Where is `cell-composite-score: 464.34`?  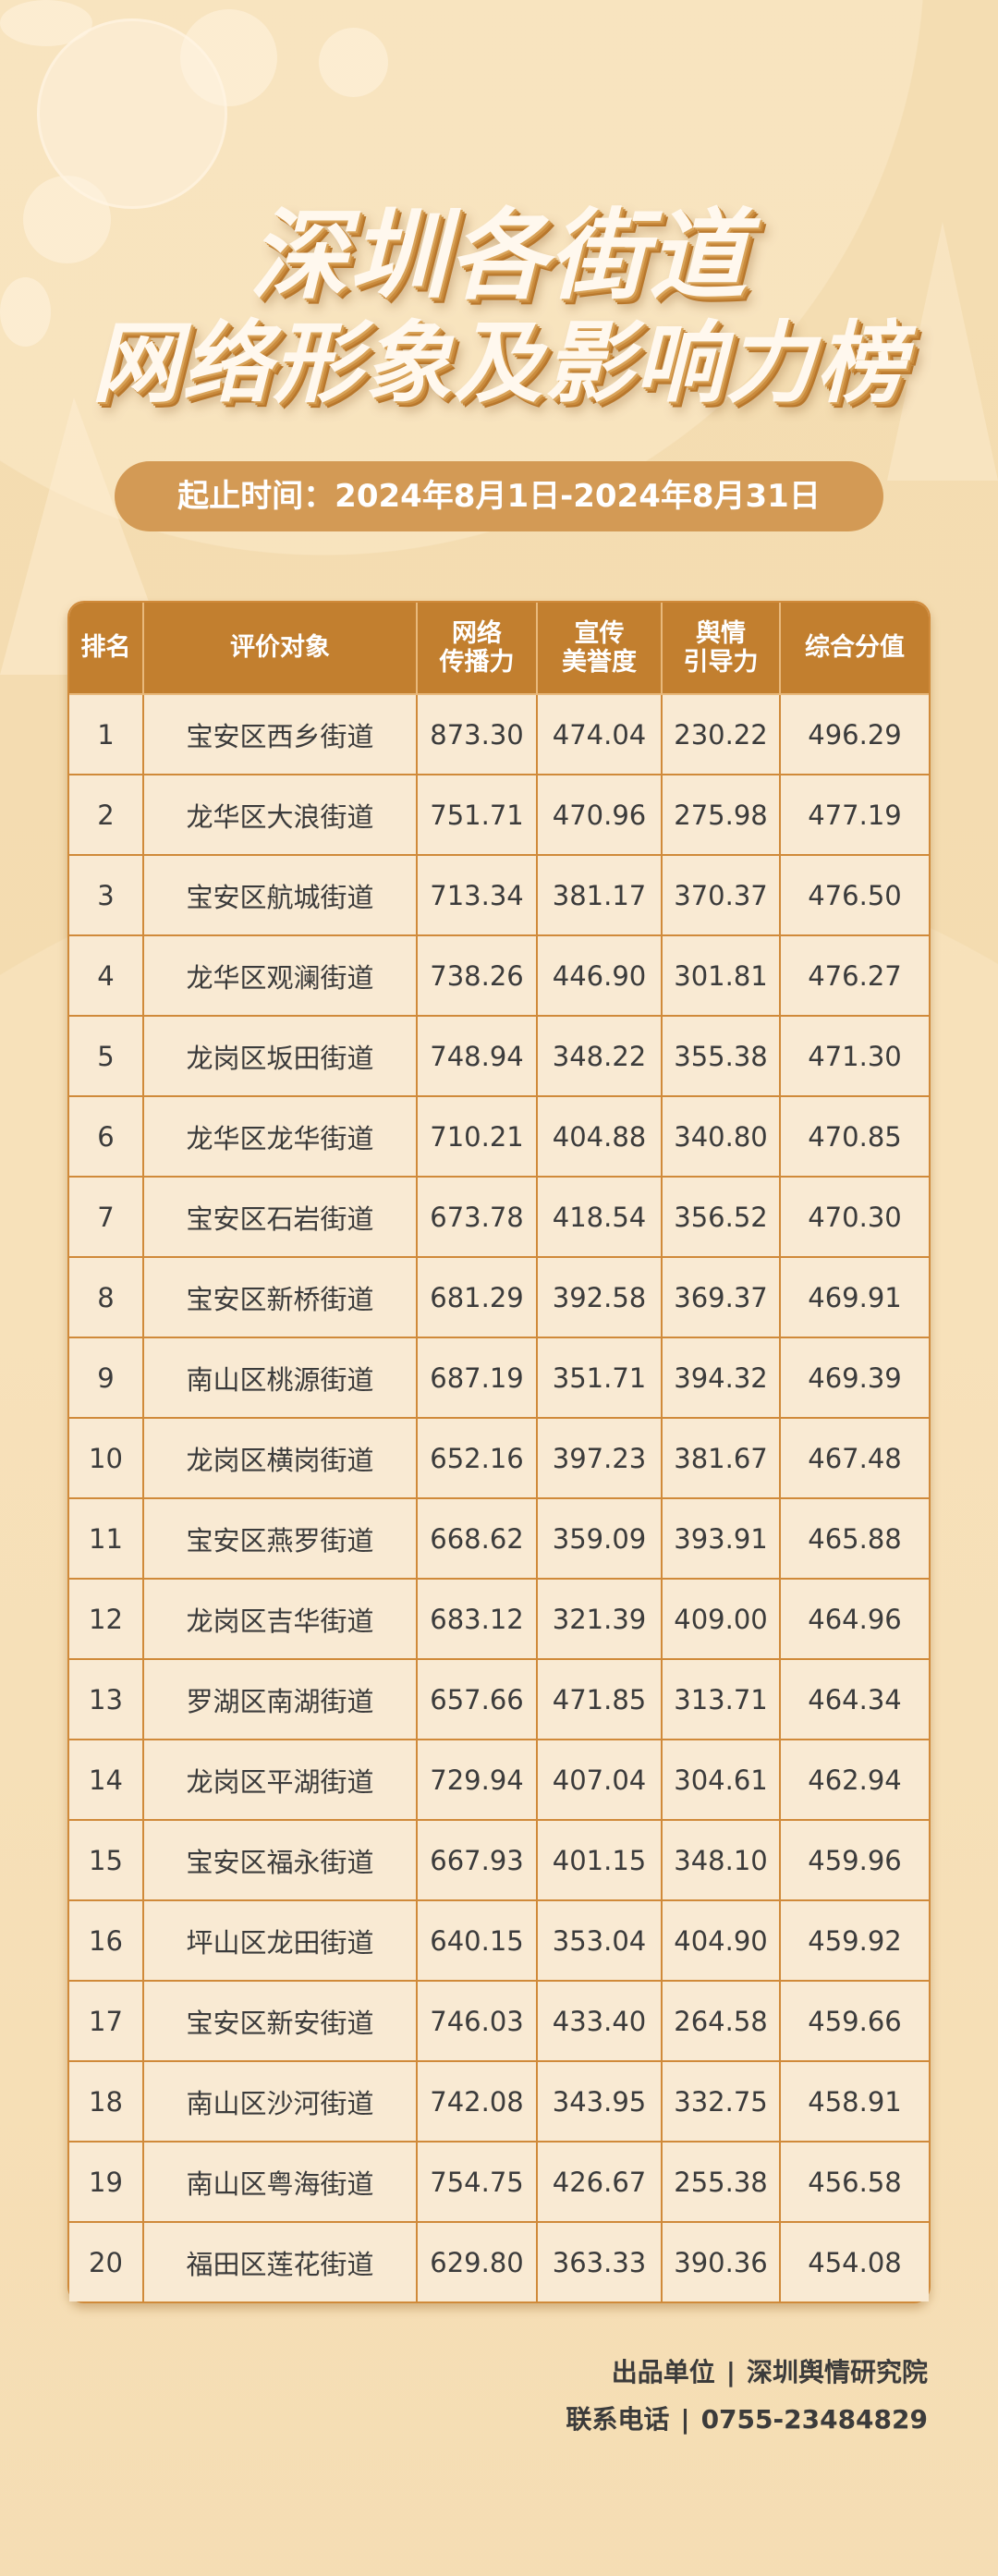
cell-composite-score: 464.34 is located at coordinates (854, 1699).